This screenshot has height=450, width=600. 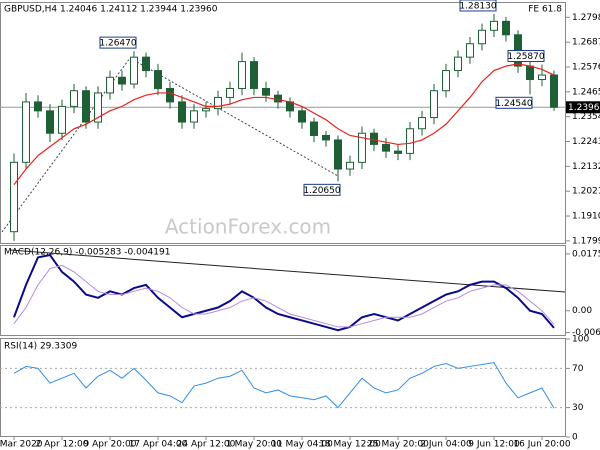 I want to click on annotation-label: 1.24540, so click(x=513, y=104).